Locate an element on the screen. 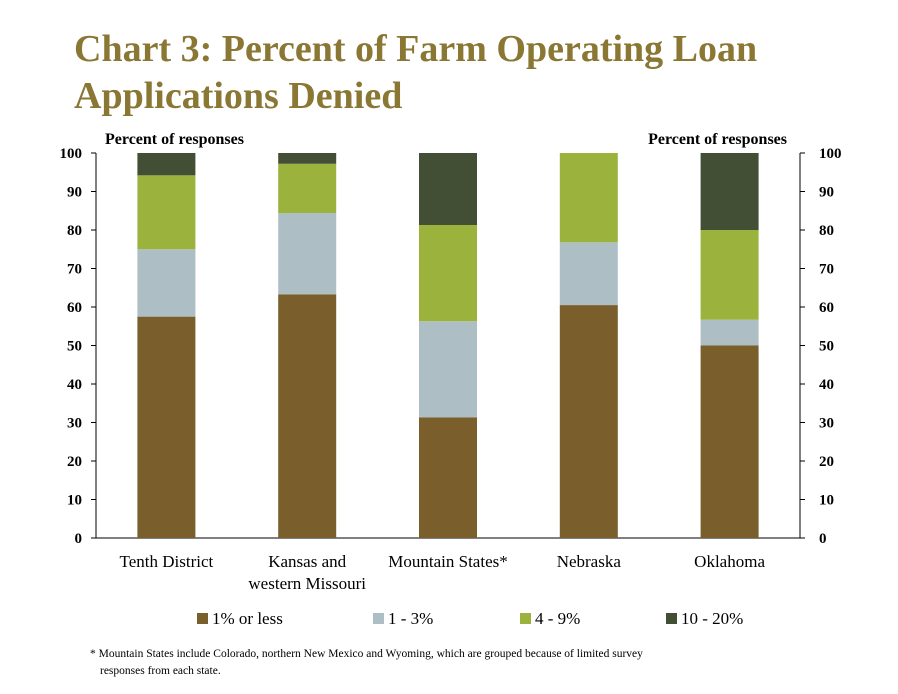  legend-label: 1 - 3% is located at coordinates (410, 618).